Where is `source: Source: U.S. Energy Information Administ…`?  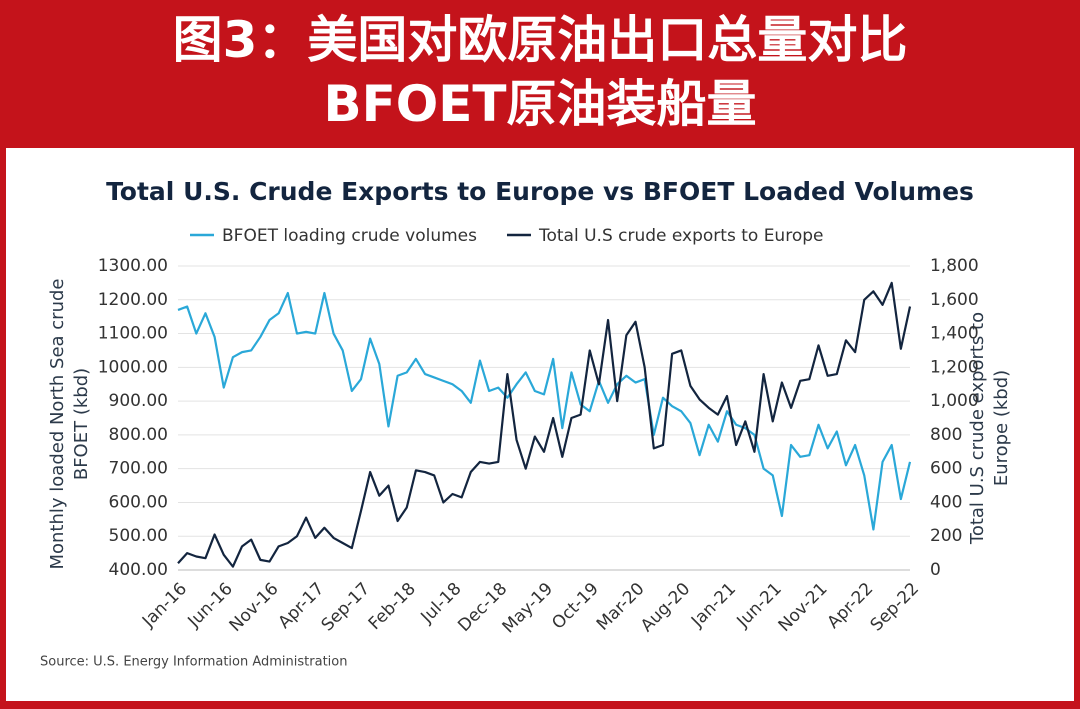 source: Source: U.S. Energy Information Administ… is located at coordinates (193, 662).